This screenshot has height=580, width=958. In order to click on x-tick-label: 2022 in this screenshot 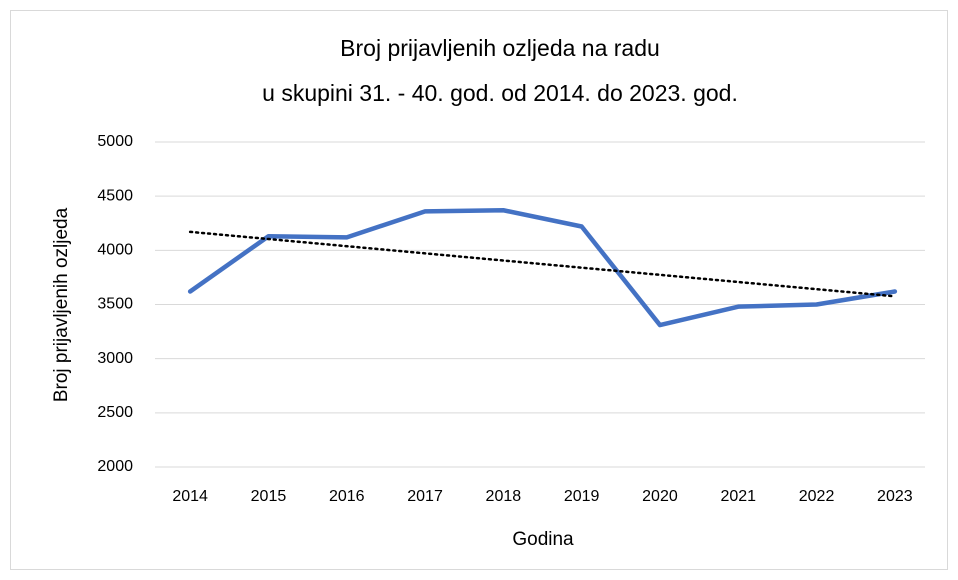, I will do `click(817, 496)`.